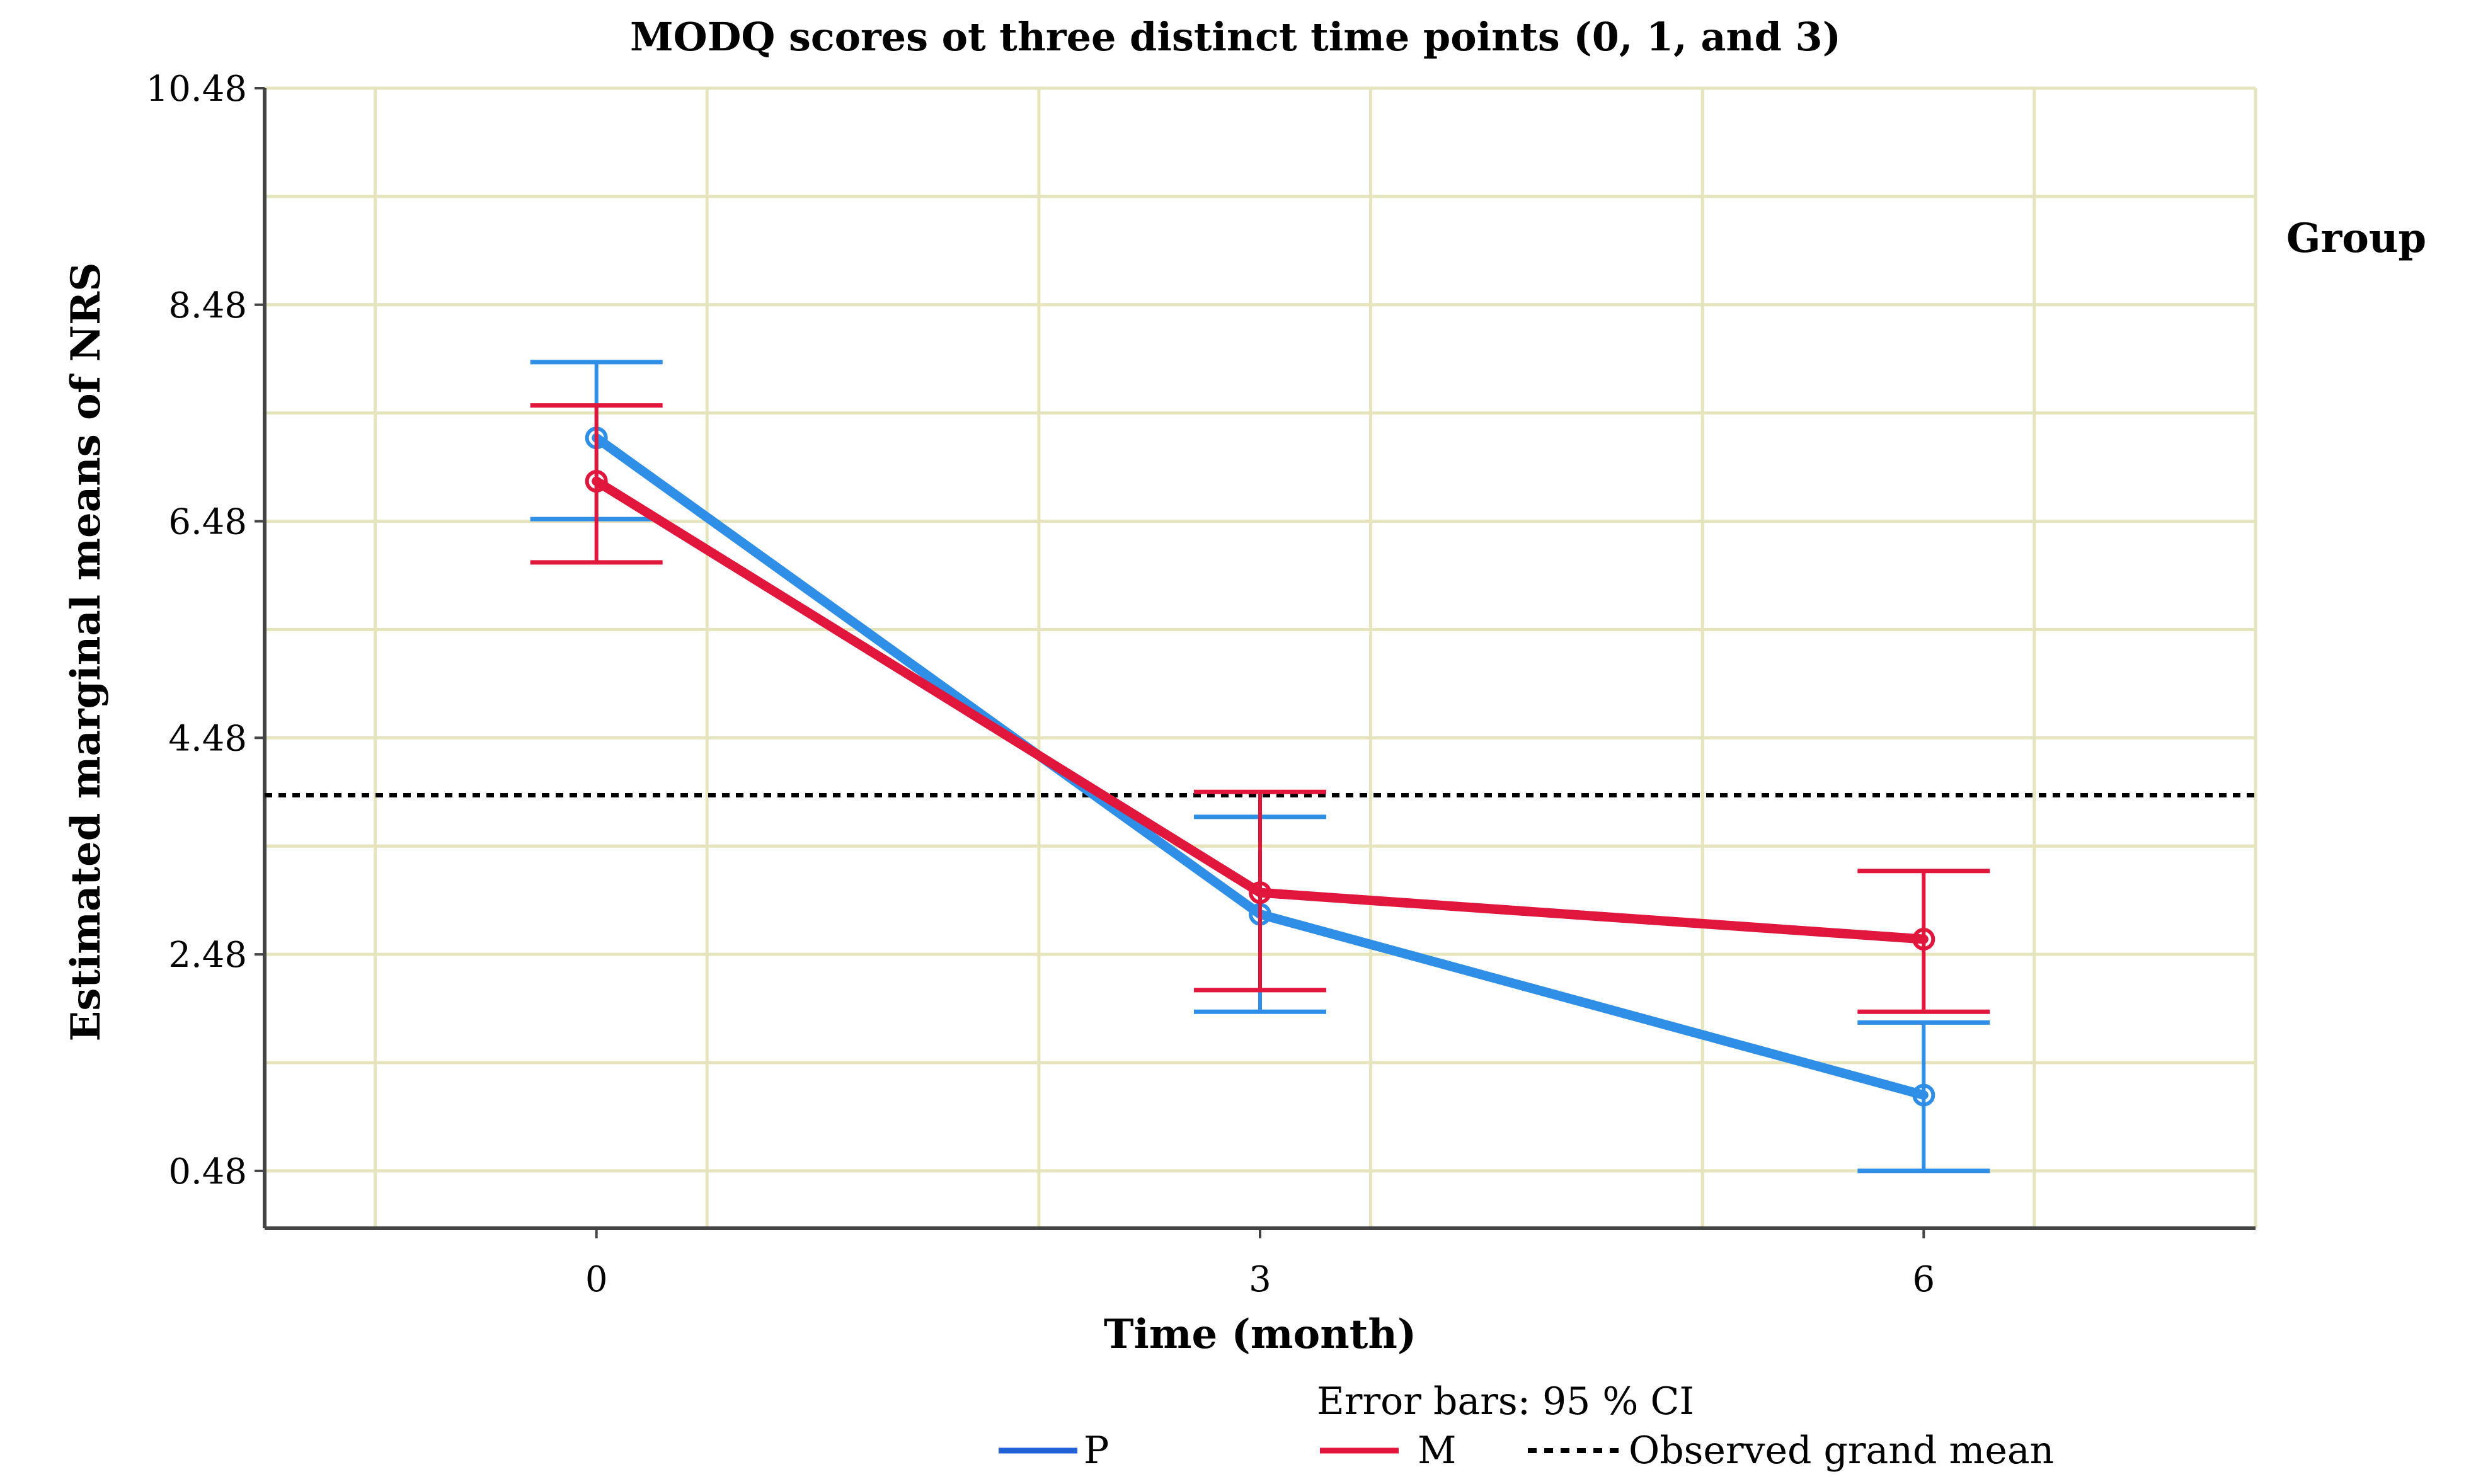 Image resolution: width=2471 pixels, height=1484 pixels. I want to click on x-tick-label: 6, so click(1924, 1279).